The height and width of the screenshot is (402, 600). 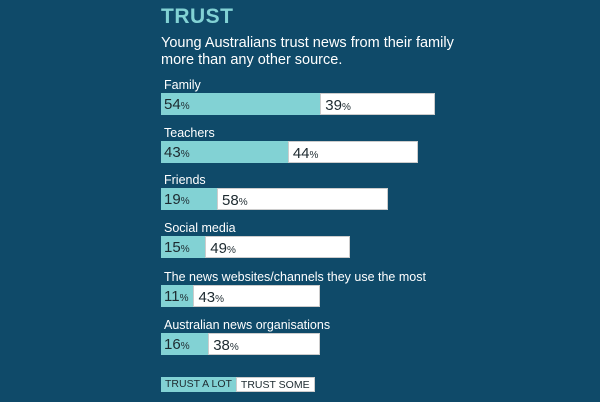 What do you see at coordinates (264, 344) in the screenshot?
I see `bar-trust-some: 38%` at bounding box center [264, 344].